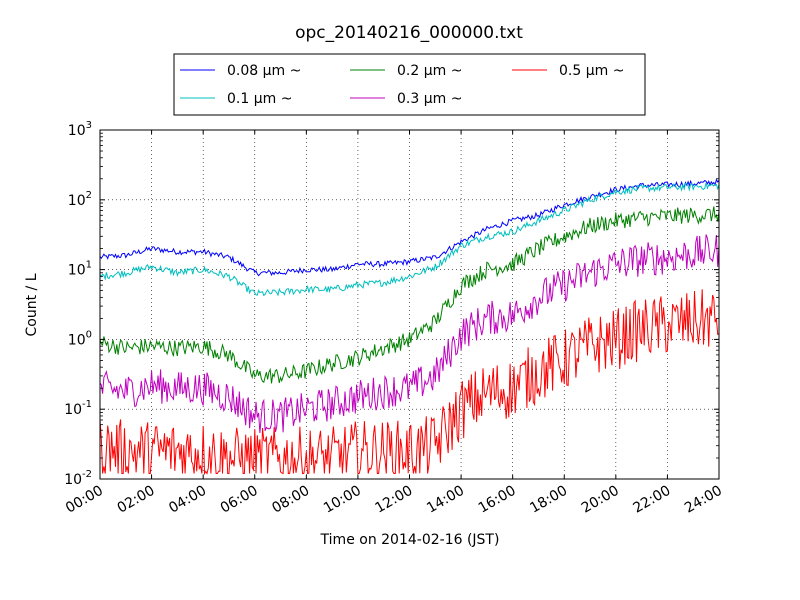 The height and width of the screenshot is (600, 800). Describe the element at coordinates (136, 500) in the screenshot. I see `x-tick-label: 02:00` at that location.